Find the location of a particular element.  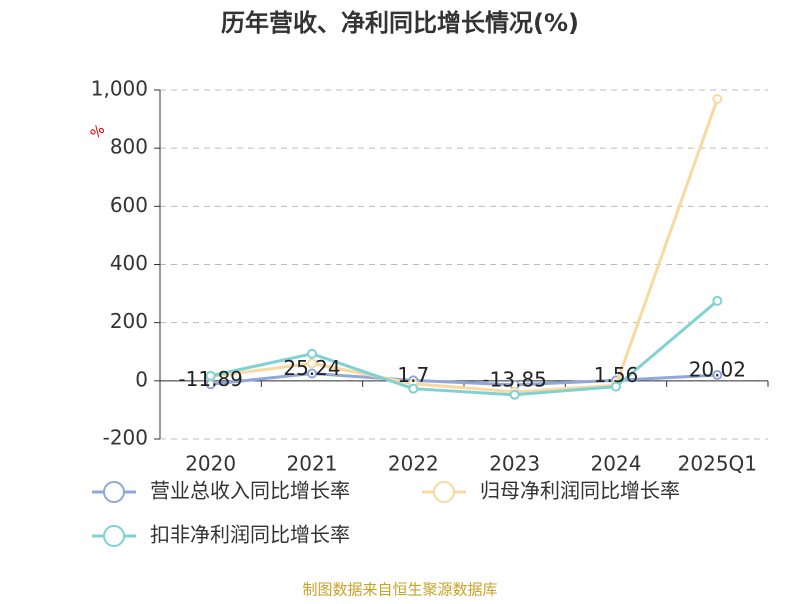

y-unit: % is located at coordinates (98, 132).